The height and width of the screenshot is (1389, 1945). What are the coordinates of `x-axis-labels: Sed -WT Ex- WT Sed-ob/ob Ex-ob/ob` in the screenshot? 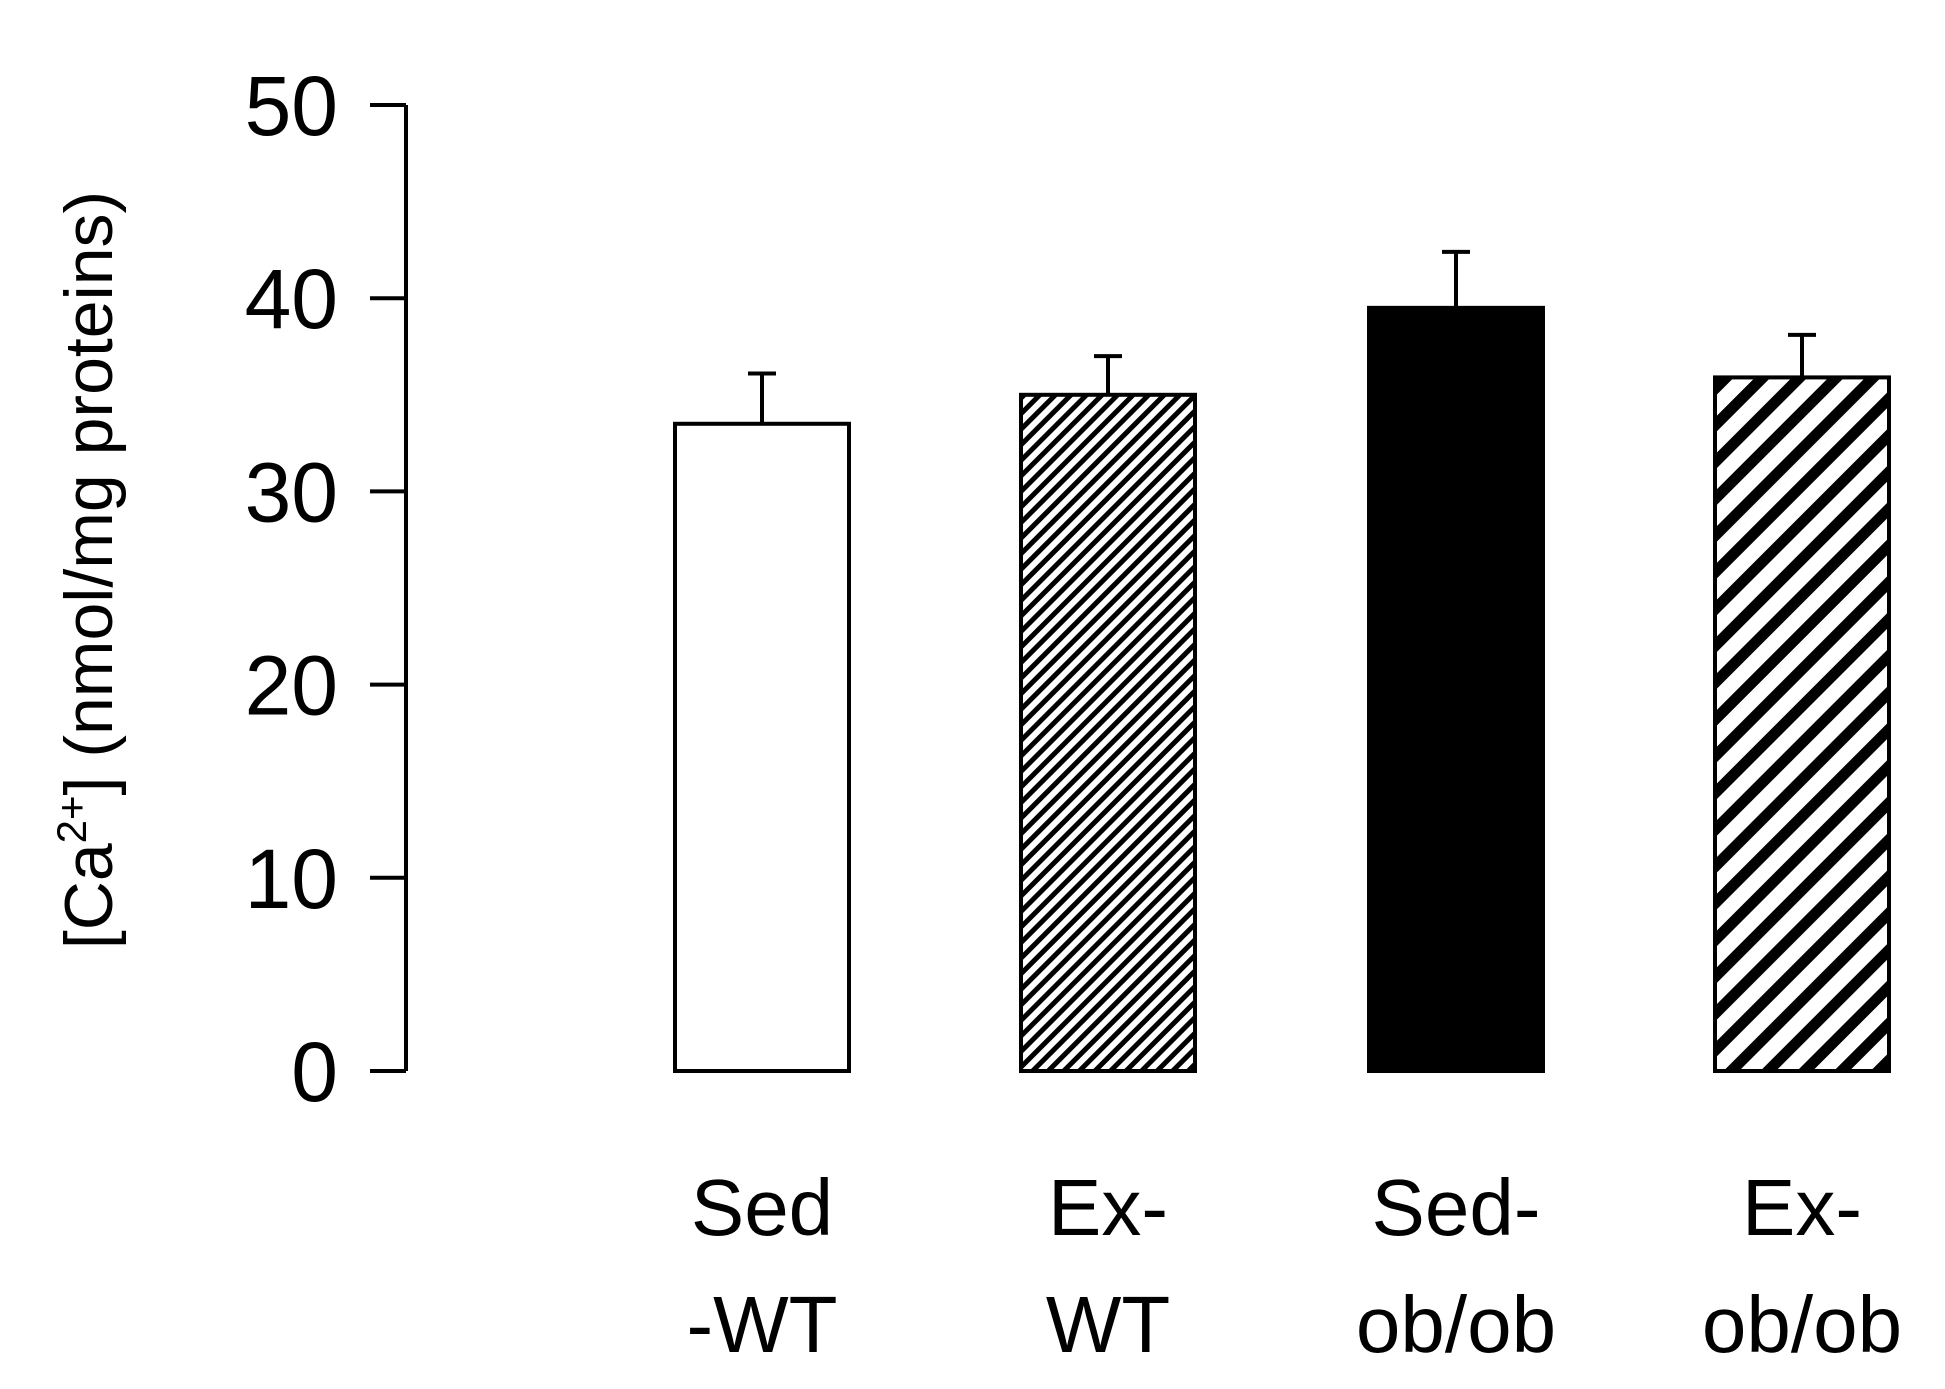 It's located at (1294, 1266).